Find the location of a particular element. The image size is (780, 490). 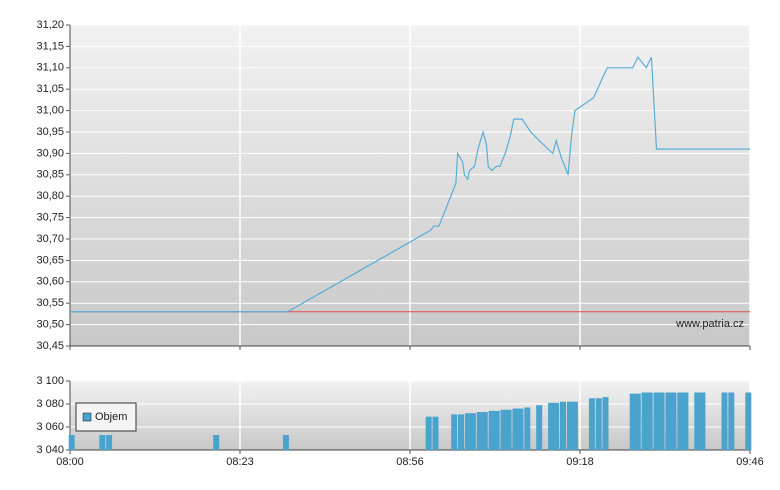

y-tick-label: 30,70 is located at coordinates (50, 239).